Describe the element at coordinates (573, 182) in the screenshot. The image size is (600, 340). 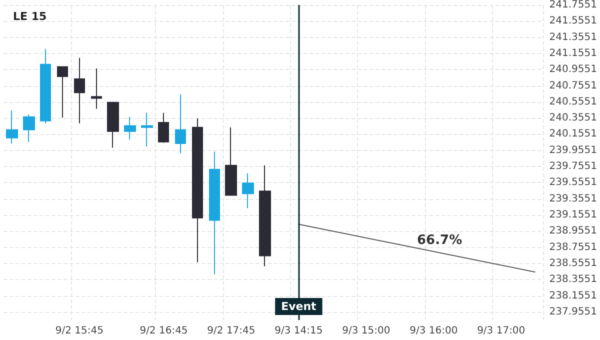
I see `y-tick-label: 239.5551` at that location.